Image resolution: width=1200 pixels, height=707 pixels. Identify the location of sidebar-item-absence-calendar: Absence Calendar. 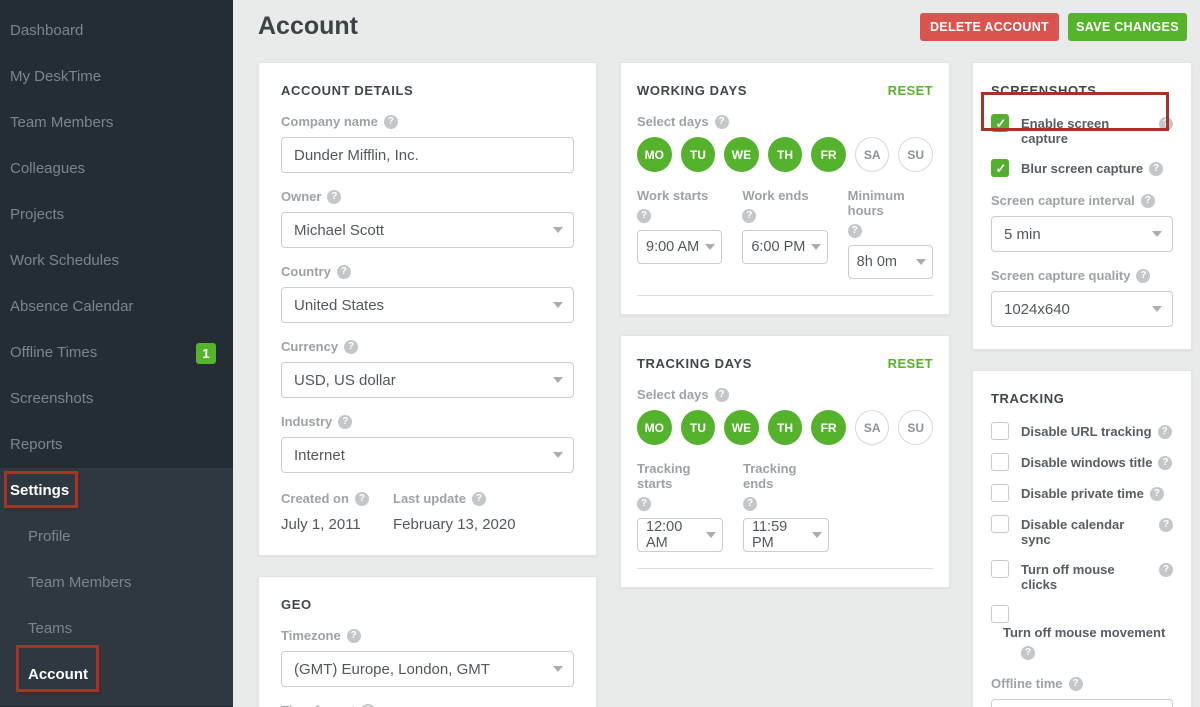
(72, 306).